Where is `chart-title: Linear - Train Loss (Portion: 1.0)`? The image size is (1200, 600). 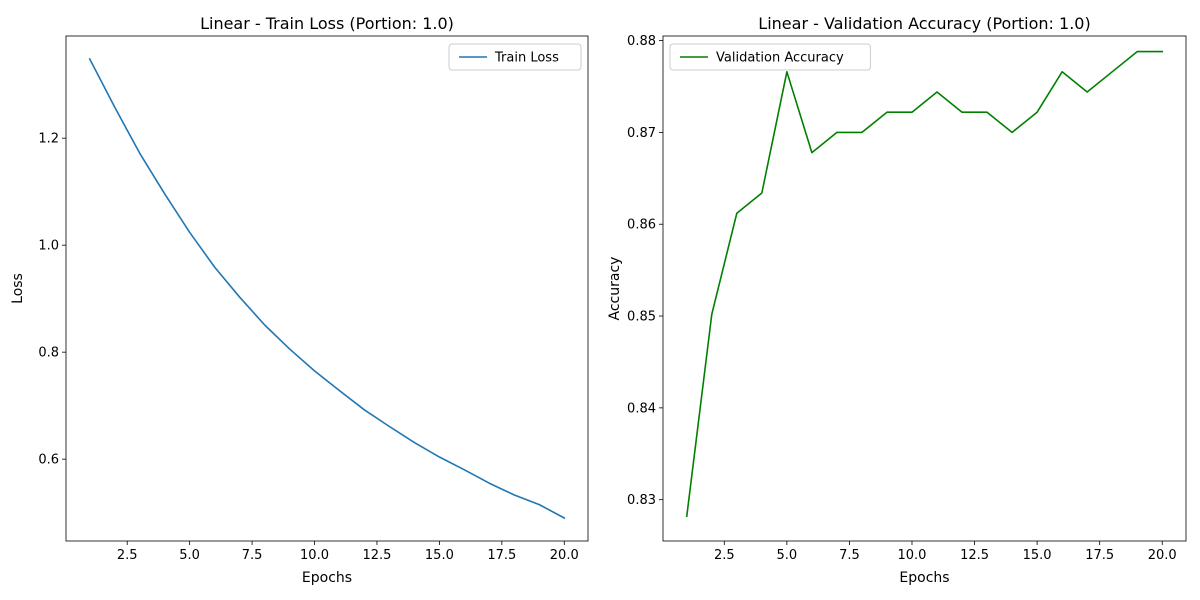
chart-title: Linear - Train Loss (Portion: 1.0) is located at coordinates (327, 23).